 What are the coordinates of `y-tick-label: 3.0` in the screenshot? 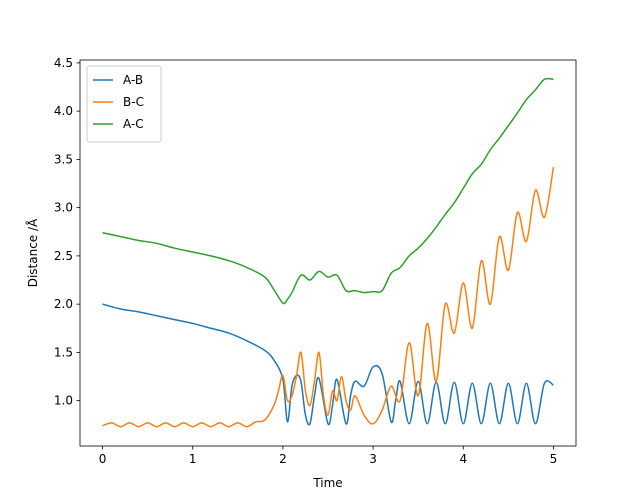 It's located at (63, 208).